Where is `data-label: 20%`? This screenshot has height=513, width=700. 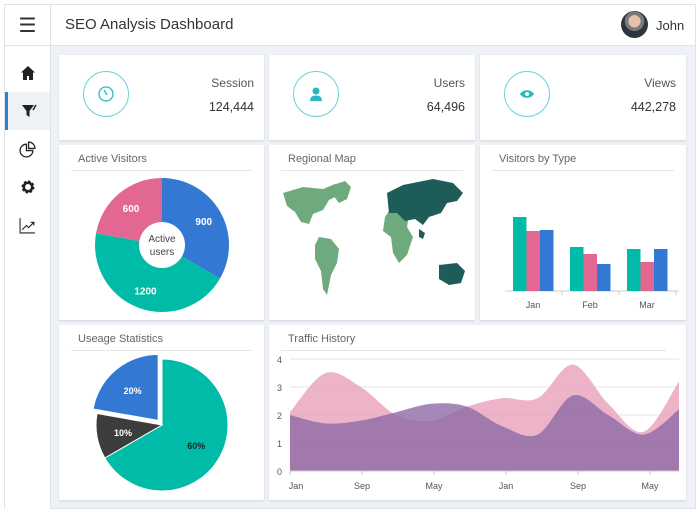 data-label: 20% is located at coordinates (133, 391).